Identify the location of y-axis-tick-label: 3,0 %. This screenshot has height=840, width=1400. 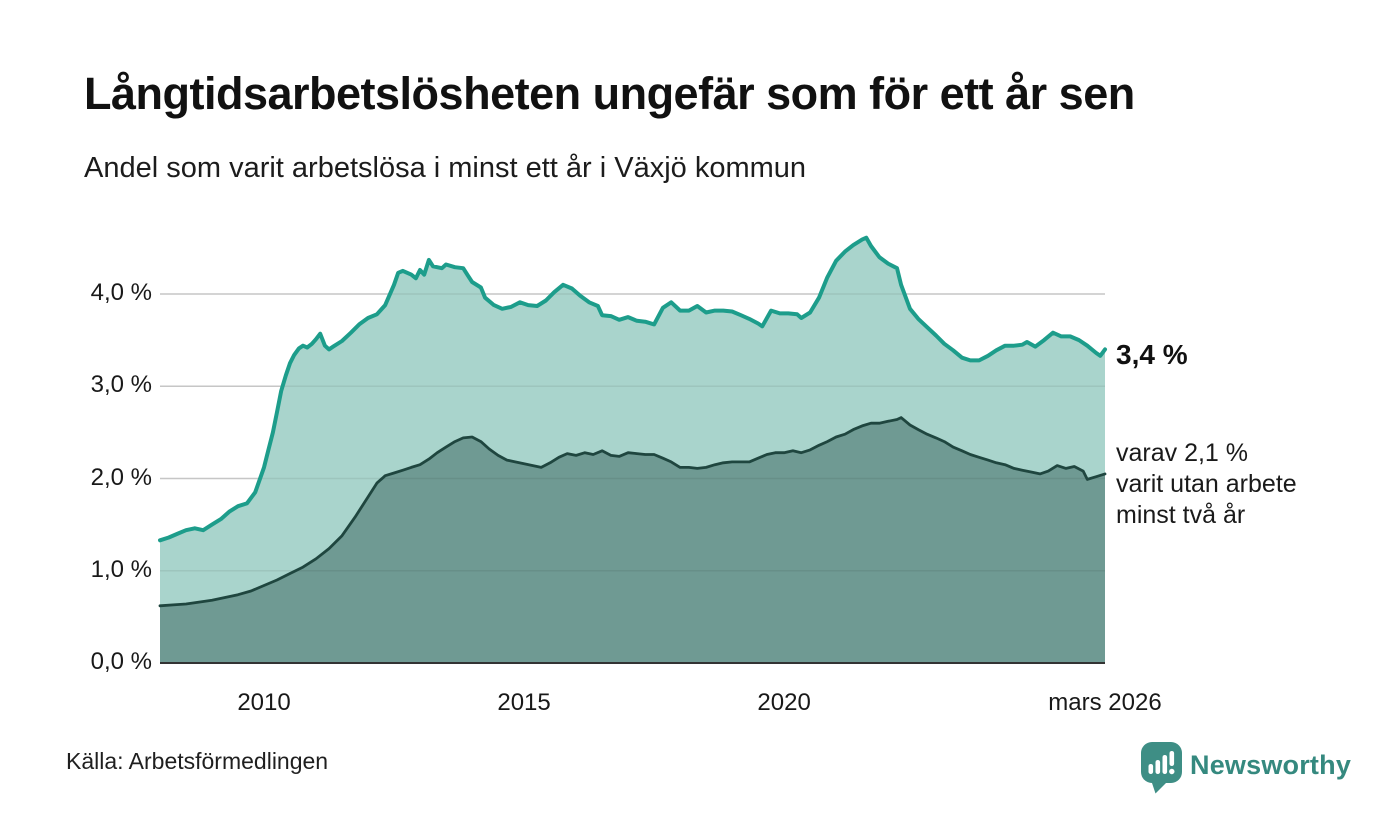
(121, 385).